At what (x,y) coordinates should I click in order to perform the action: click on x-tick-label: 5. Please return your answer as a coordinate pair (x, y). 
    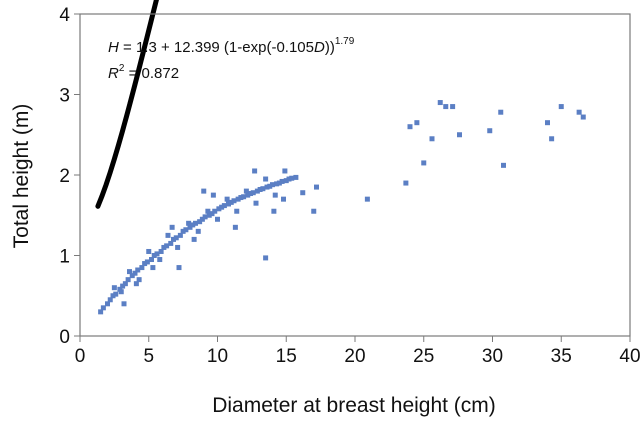
    Looking at the image, I should click on (148, 356).